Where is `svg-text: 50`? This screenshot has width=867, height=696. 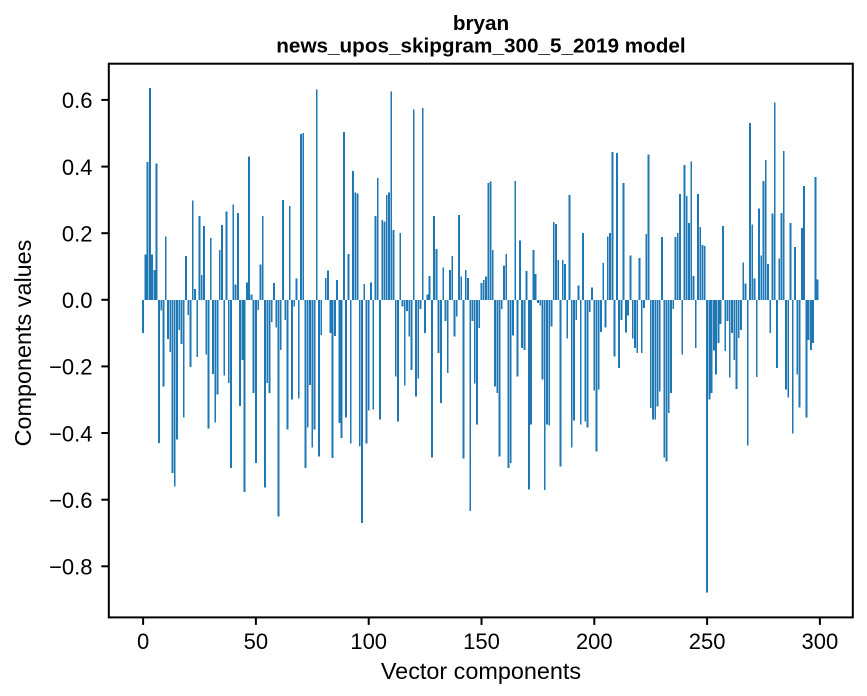 svg-text: 50 is located at coordinates (256, 641).